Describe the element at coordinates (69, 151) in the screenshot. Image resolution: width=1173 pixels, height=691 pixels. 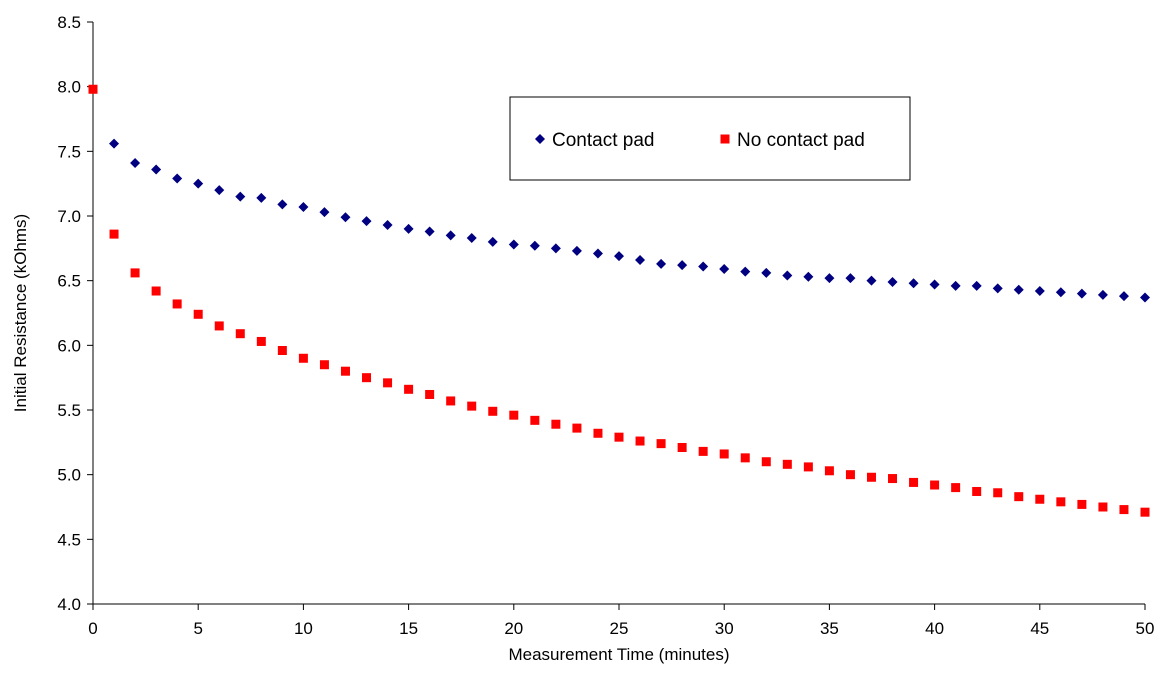
I see `y-tick-label: 7.5` at that location.